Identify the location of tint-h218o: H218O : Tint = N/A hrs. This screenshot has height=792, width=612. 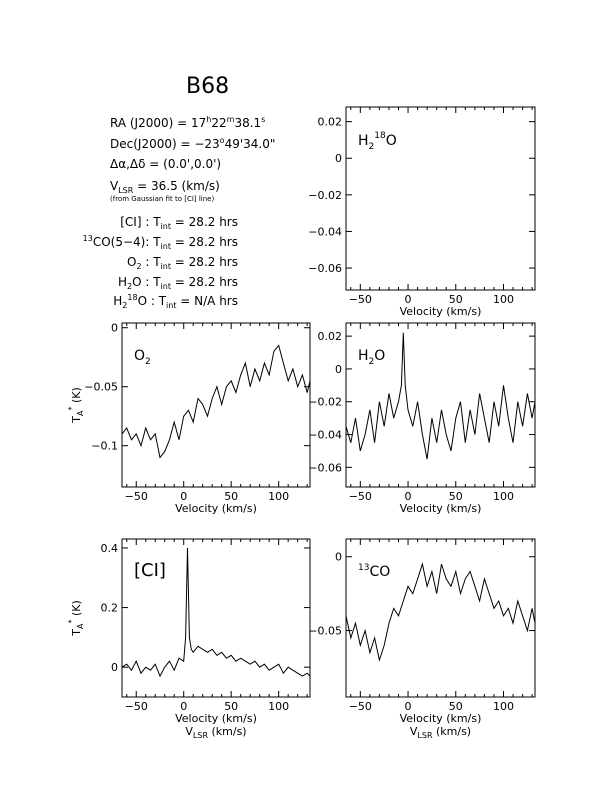
(175, 301).